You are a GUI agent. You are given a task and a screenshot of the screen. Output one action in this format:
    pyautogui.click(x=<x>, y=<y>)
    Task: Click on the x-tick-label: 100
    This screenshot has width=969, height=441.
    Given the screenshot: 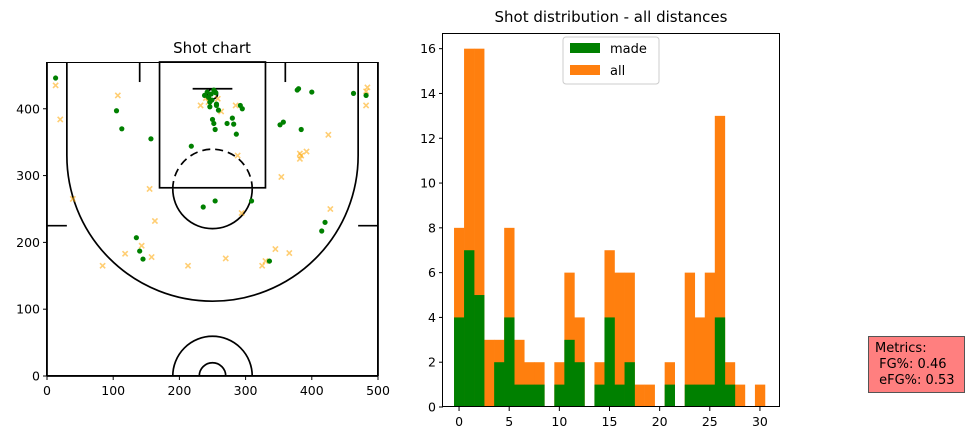 What is the action you would take?
    pyautogui.click(x=113, y=390)
    